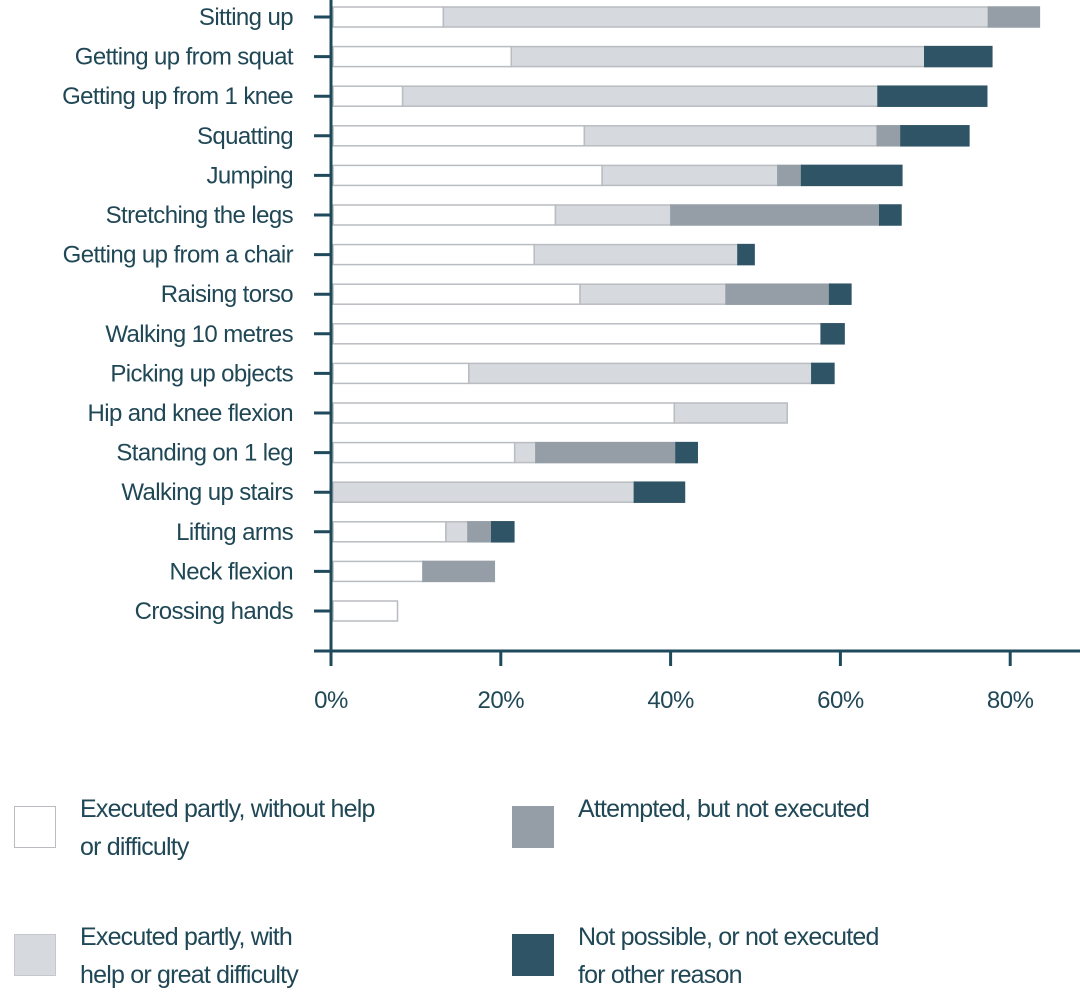 Image resolution: width=1080 pixels, height=1004 pixels. Describe the element at coordinates (234, 532) in the screenshot. I see `category-label: Lifting arms` at that location.